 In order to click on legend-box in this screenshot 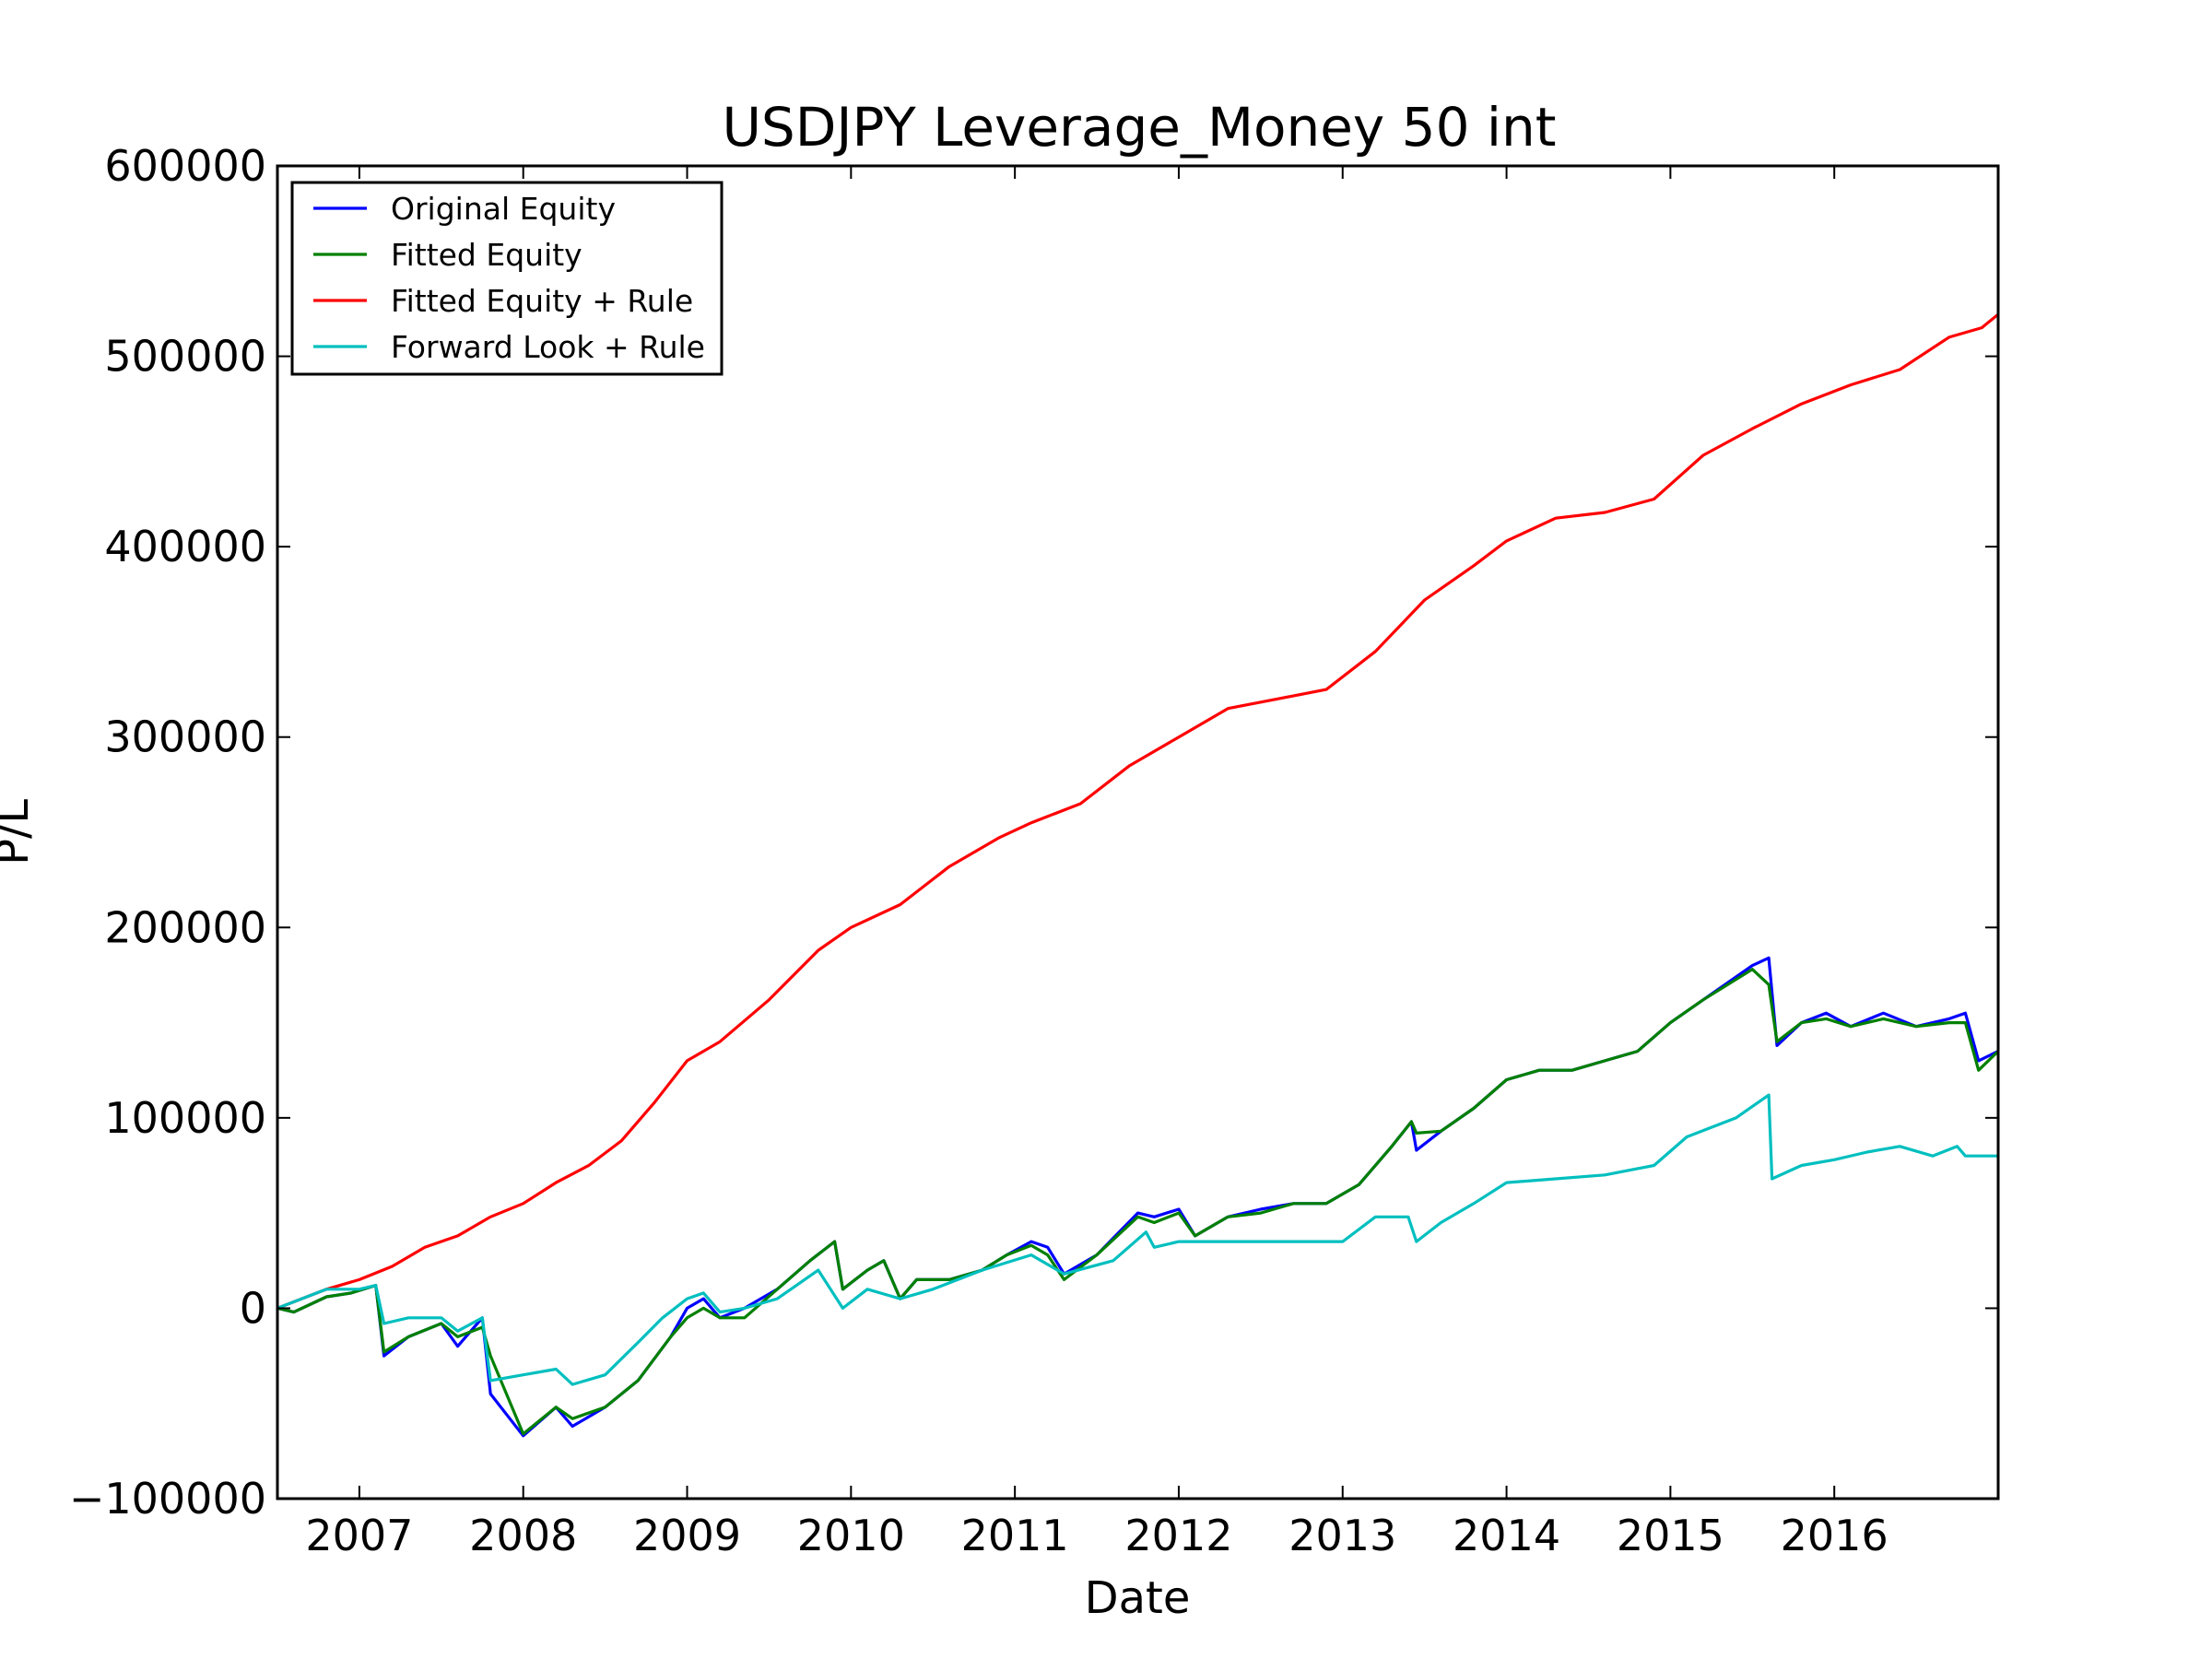, I will do `click(507, 278)`.